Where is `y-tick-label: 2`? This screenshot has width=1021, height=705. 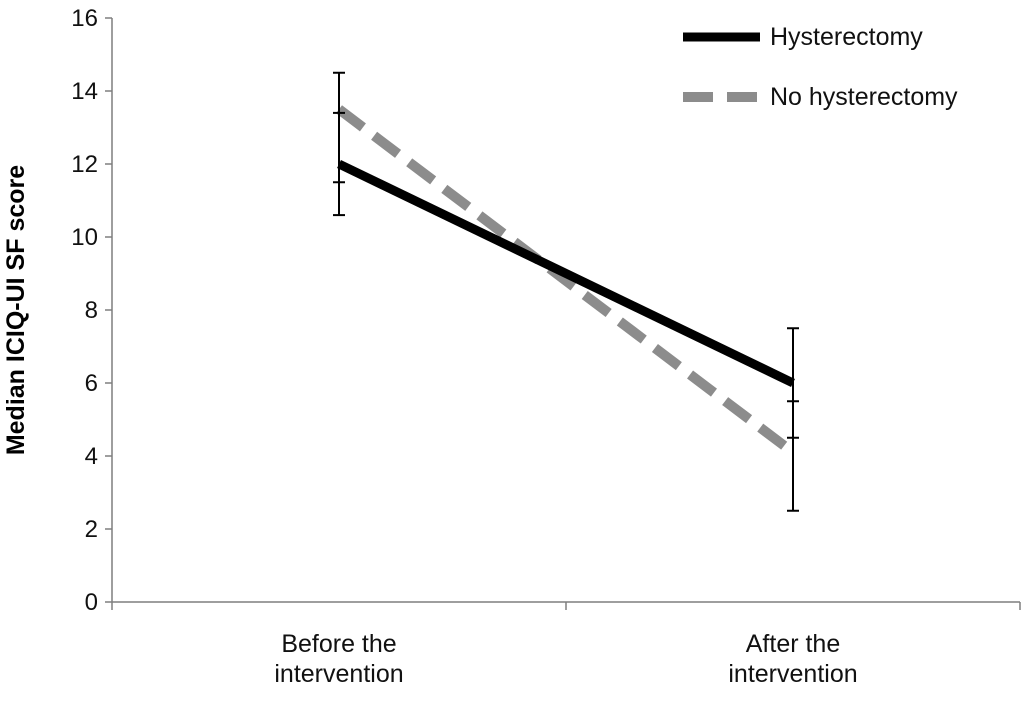
y-tick-label: 2 is located at coordinates (91, 529).